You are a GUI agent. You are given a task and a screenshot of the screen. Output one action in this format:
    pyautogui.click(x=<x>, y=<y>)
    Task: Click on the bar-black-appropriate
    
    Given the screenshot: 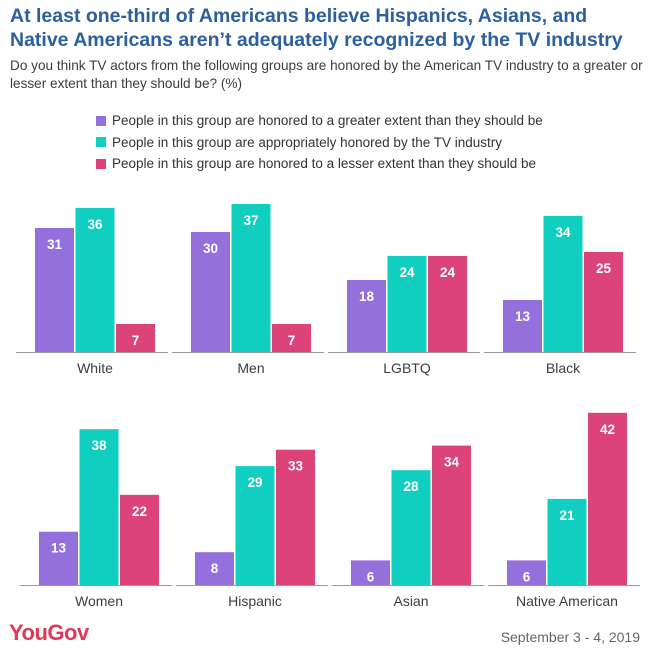 What is the action you would take?
    pyautogui.click(x=563, y=284)
    